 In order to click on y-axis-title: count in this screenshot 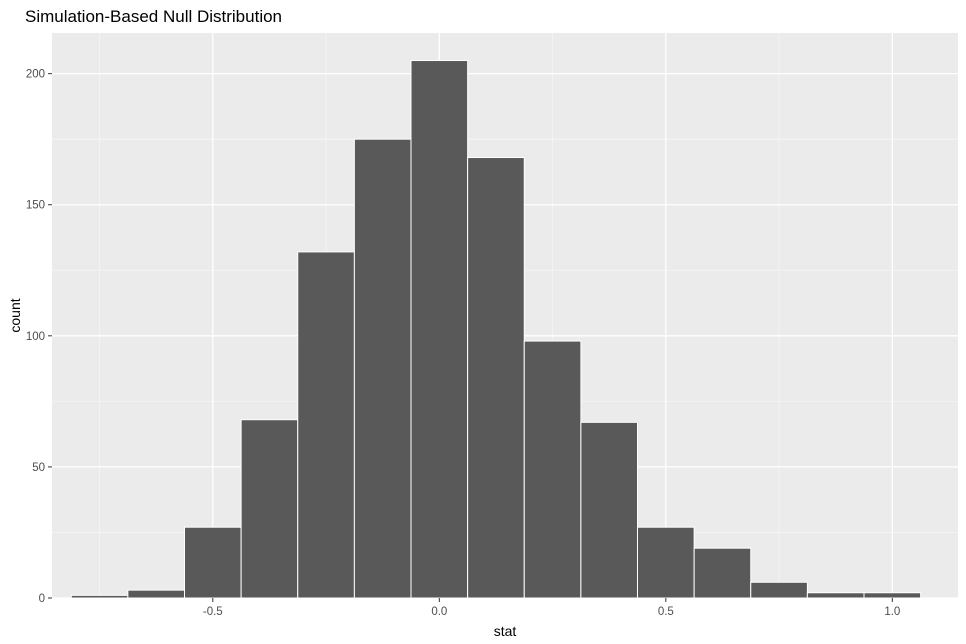, I will do `click(15, 315)`.